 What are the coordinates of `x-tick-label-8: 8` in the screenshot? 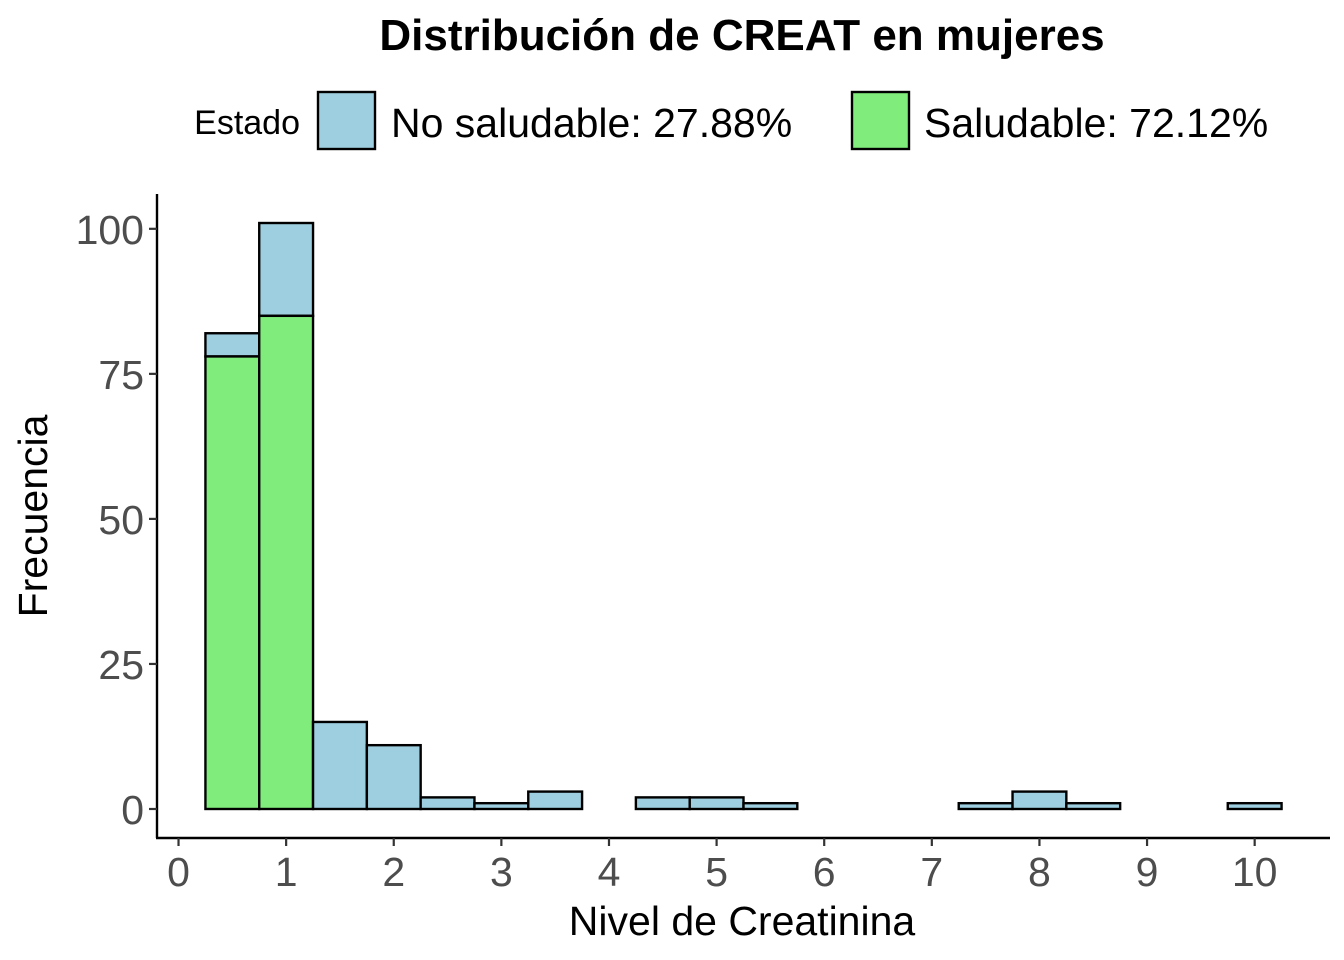 It's located at (1039, 872).